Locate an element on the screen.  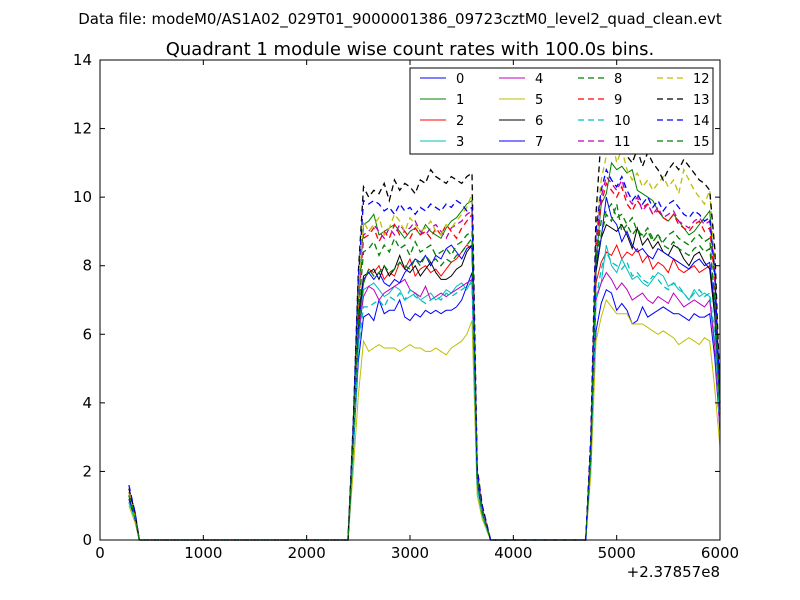
legend-label-12: 12 is located at coordinates (701, 79).